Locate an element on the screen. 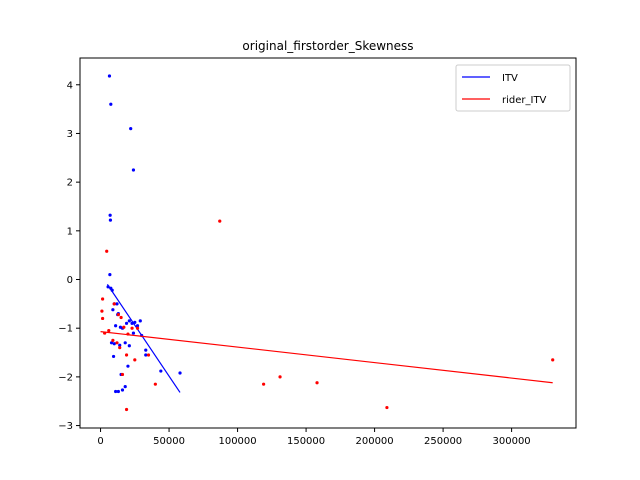  y-tick-label: −2 is located at coordinates (65, 377).